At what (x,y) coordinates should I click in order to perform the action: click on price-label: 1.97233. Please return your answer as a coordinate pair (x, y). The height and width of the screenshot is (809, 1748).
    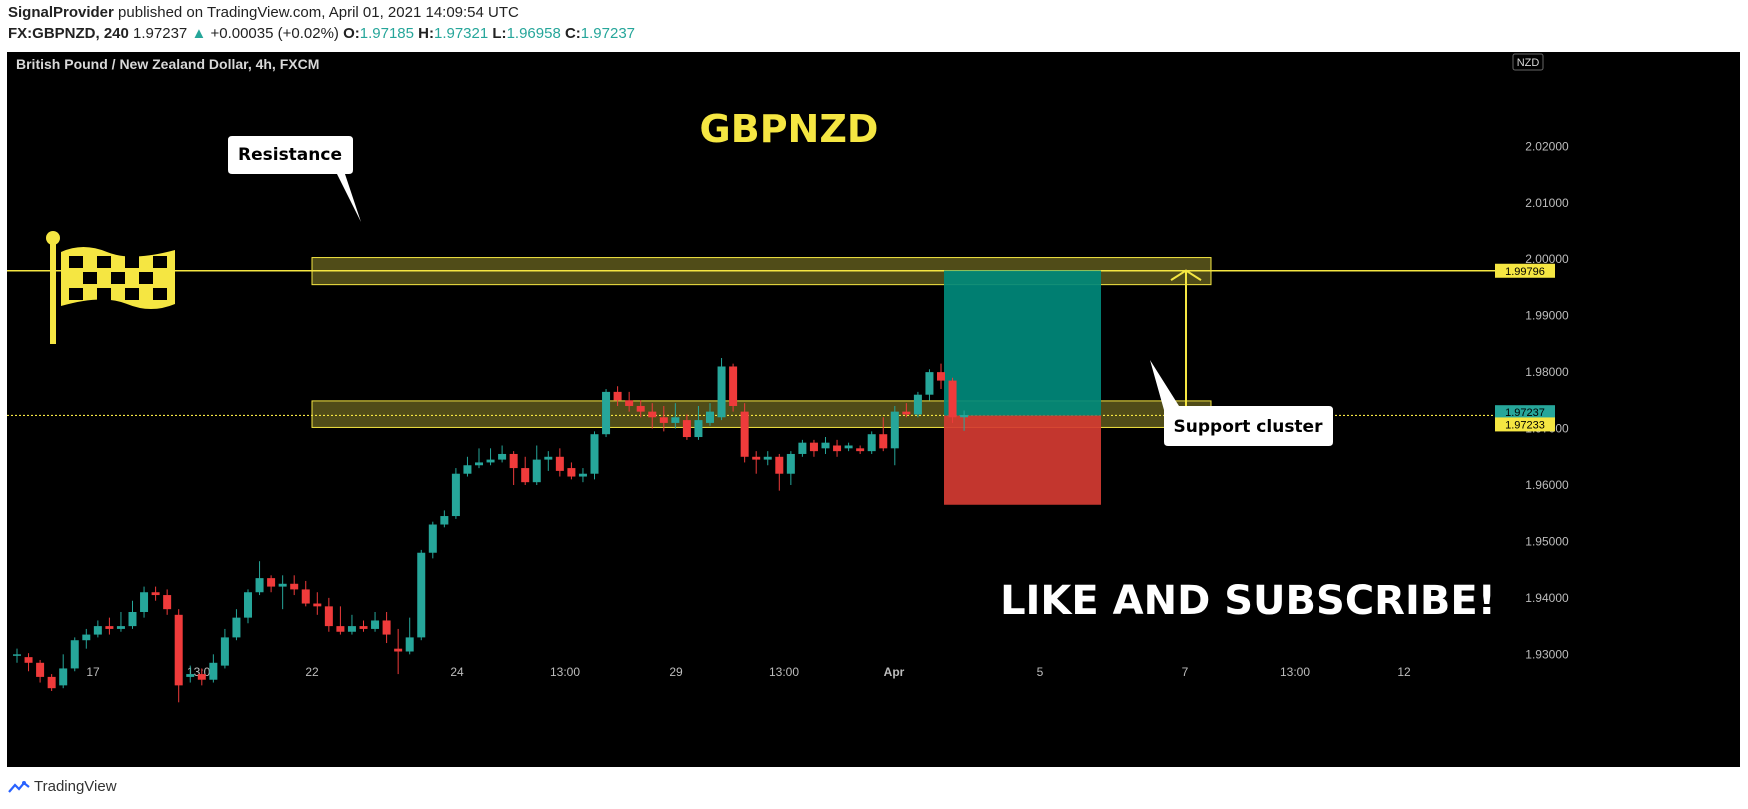
    Looking at the image, I should click on (1525, 425).